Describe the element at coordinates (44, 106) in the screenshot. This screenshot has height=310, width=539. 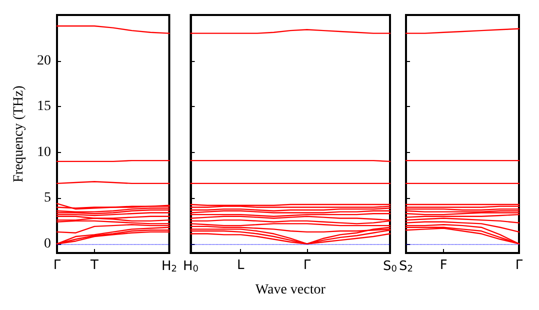
I see `y-tick-label: 15` at that location.